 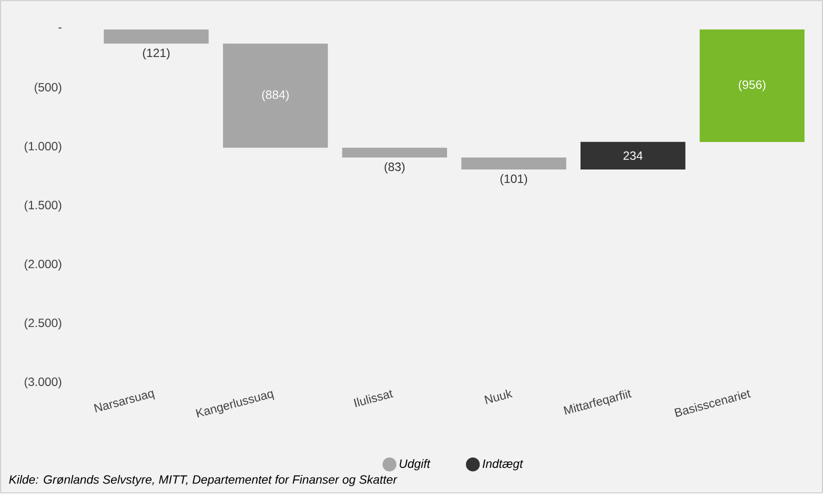 I want to click on data-label: (121), so click(x=156, y=54).